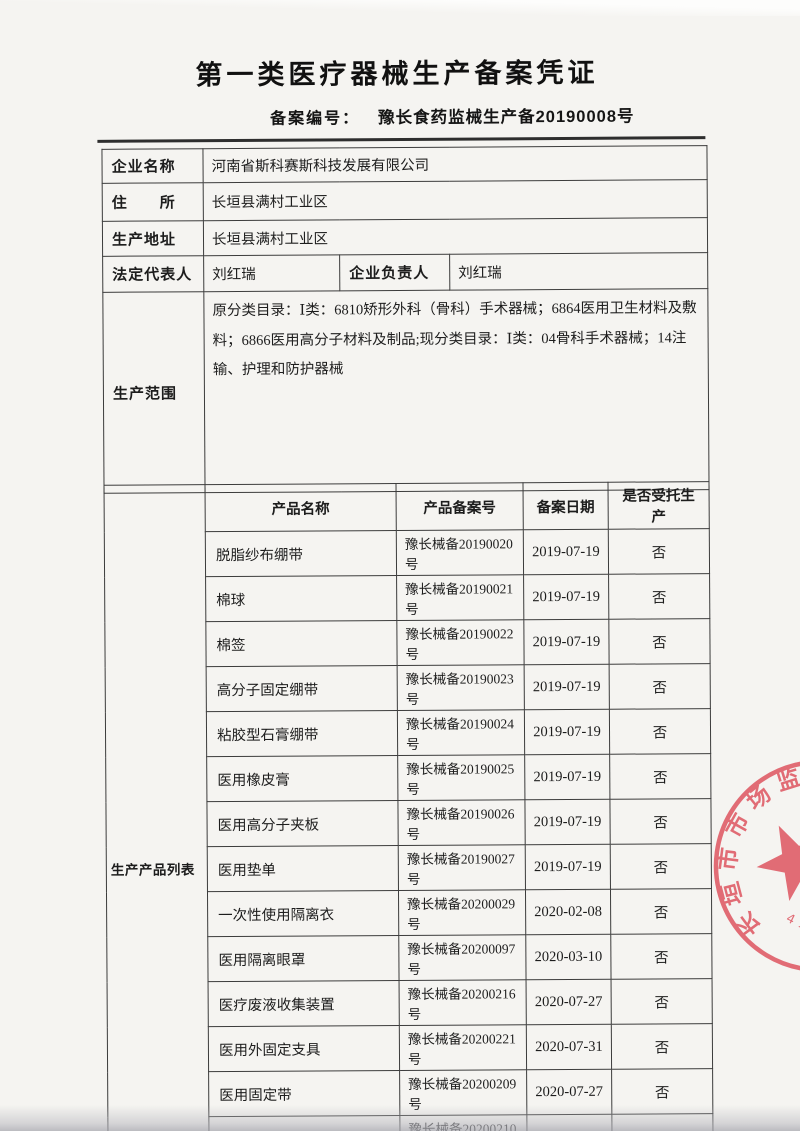 Image resolution: width=800 pixels, height=1131 pixels. I want to click on scan-top-edge, so click(400, 8).